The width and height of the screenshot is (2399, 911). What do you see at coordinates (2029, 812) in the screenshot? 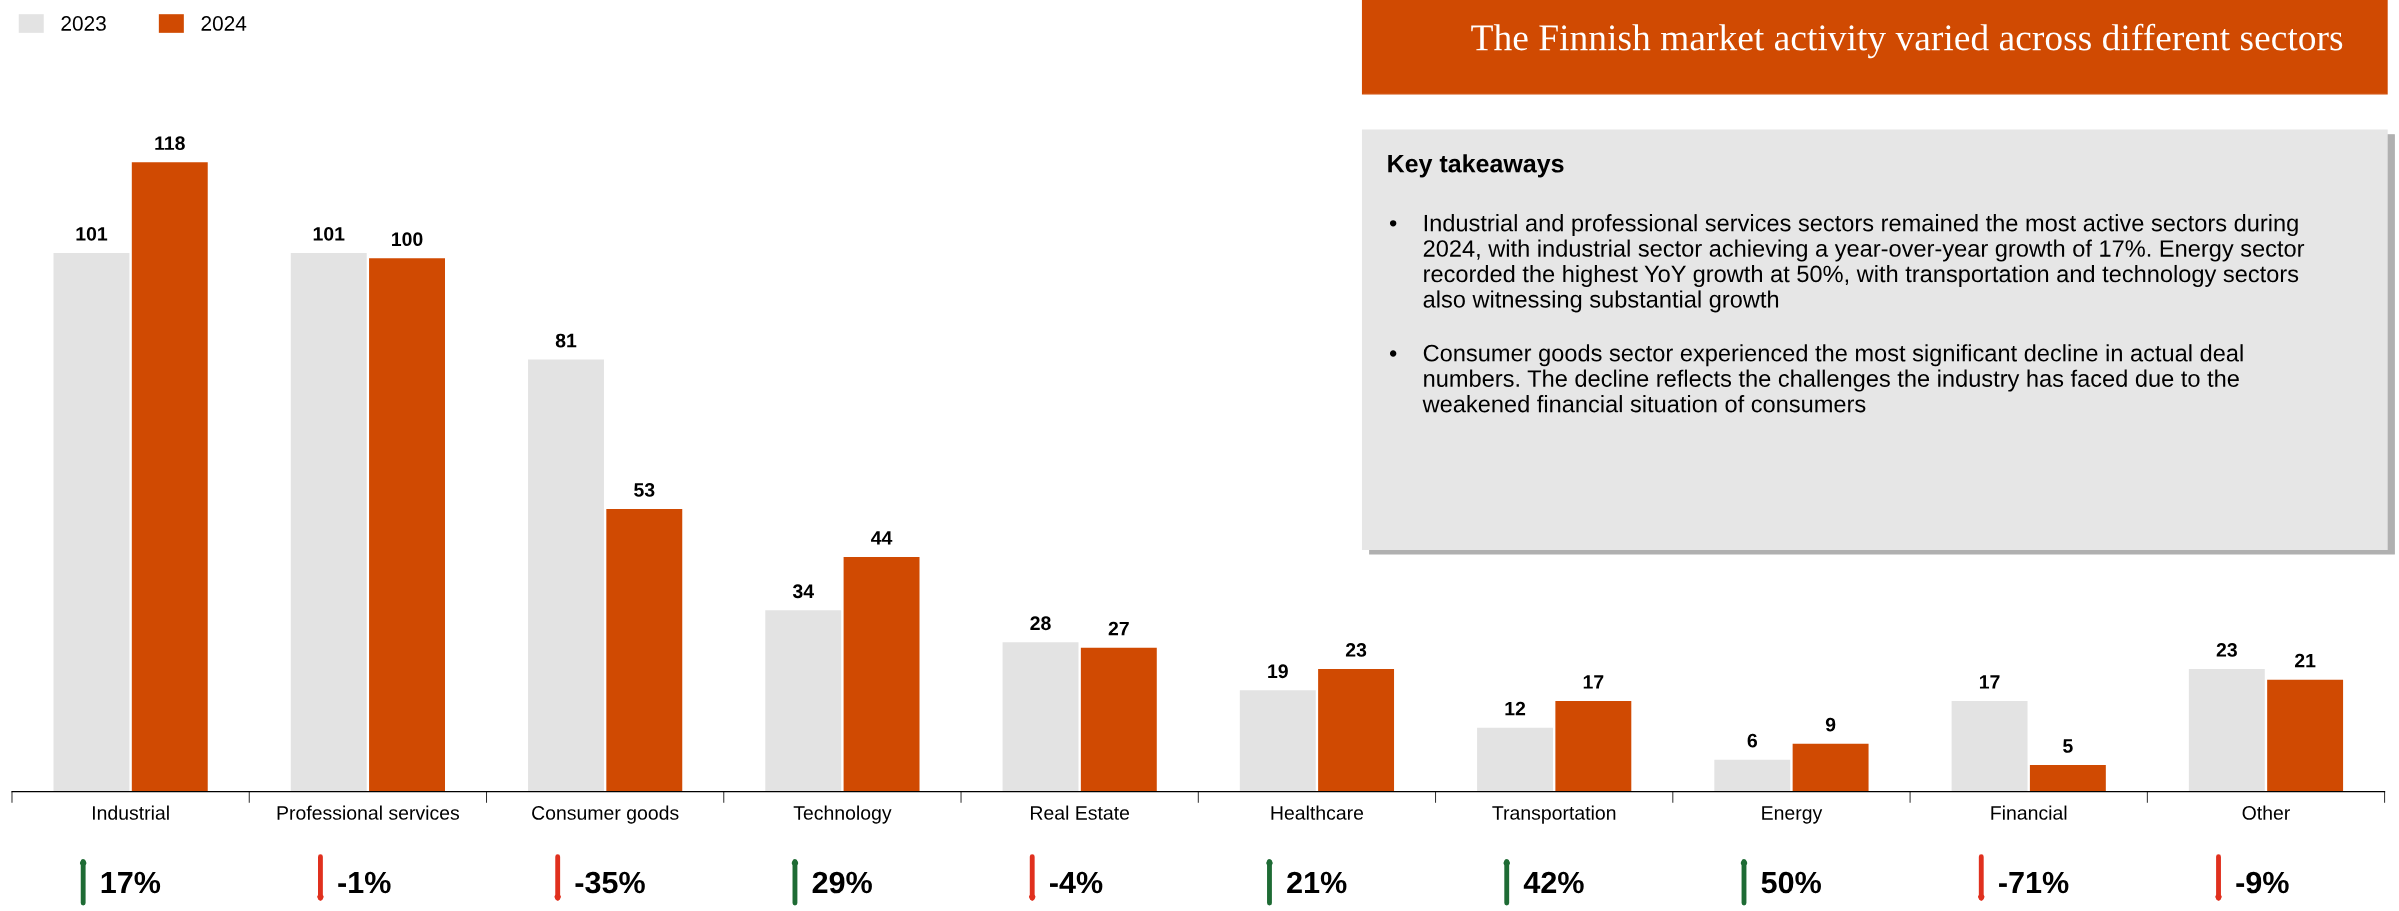
I see `x-tick-label: Financial` at bounding box center [2029, 812].